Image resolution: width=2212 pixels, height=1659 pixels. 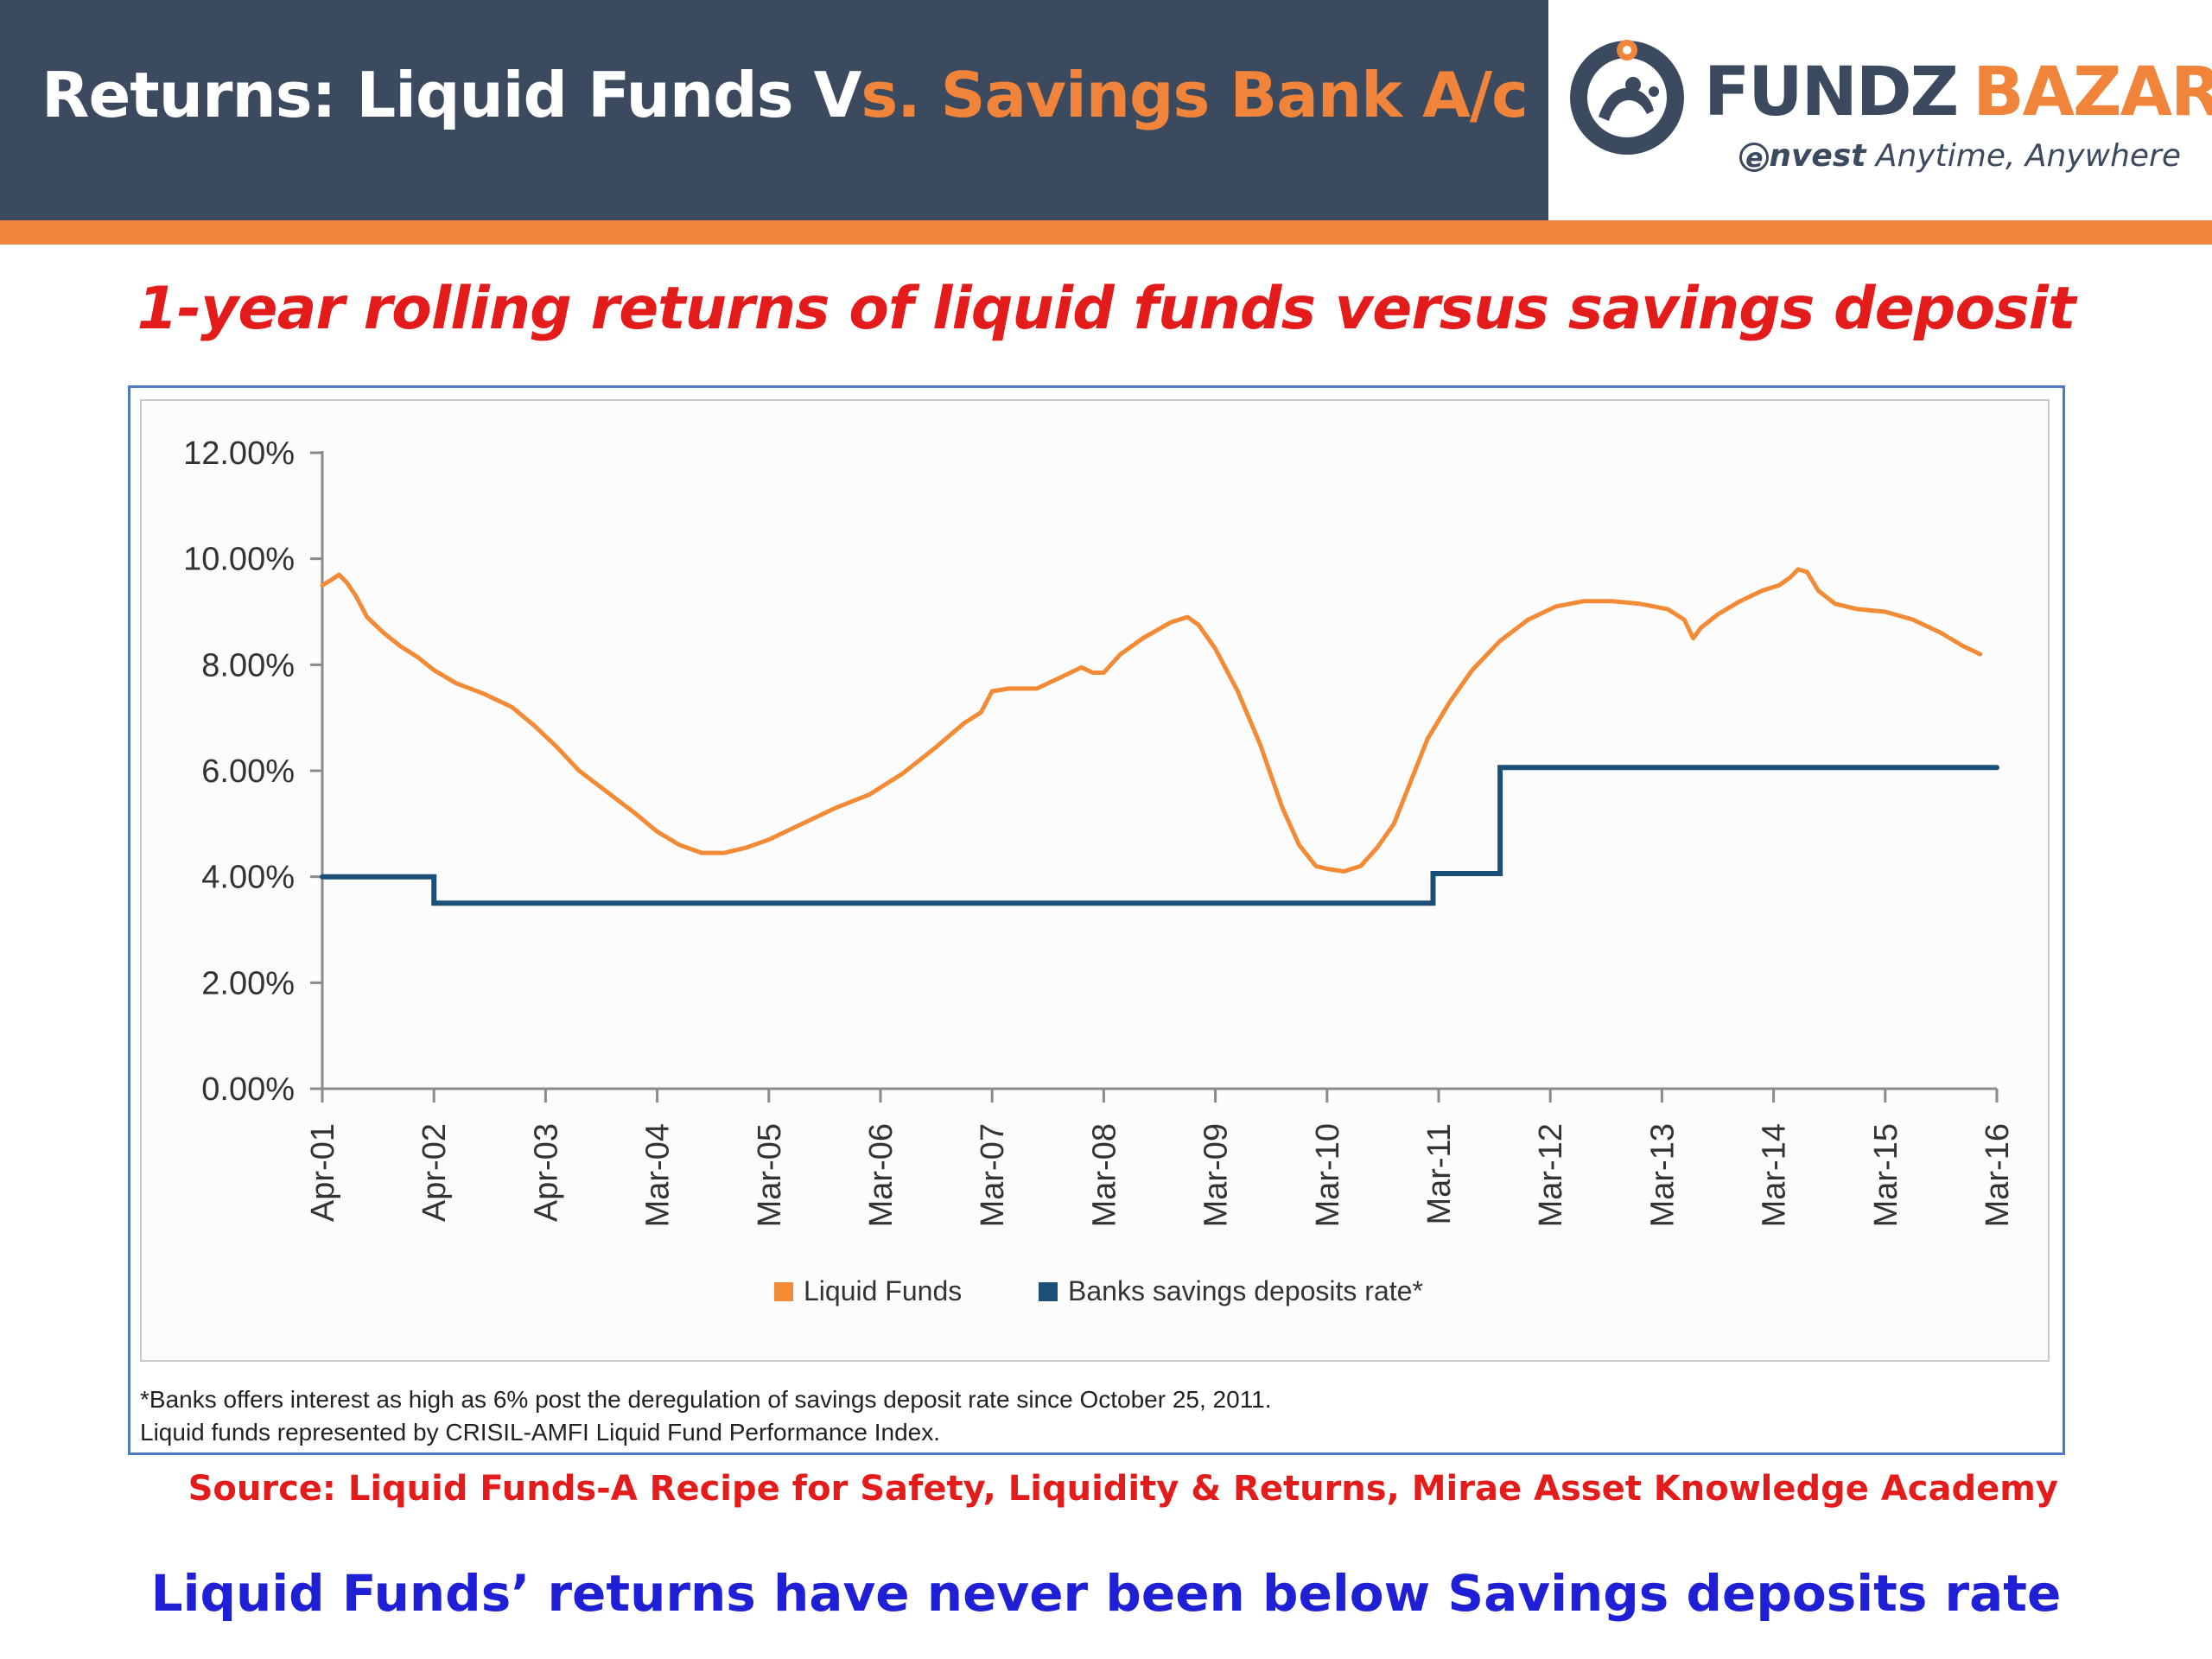 What do you see at coordinates (1551, 1175) in the screenshot?
I see `x-tick-label: Mar-12` at bounding box center [1551, 1175].